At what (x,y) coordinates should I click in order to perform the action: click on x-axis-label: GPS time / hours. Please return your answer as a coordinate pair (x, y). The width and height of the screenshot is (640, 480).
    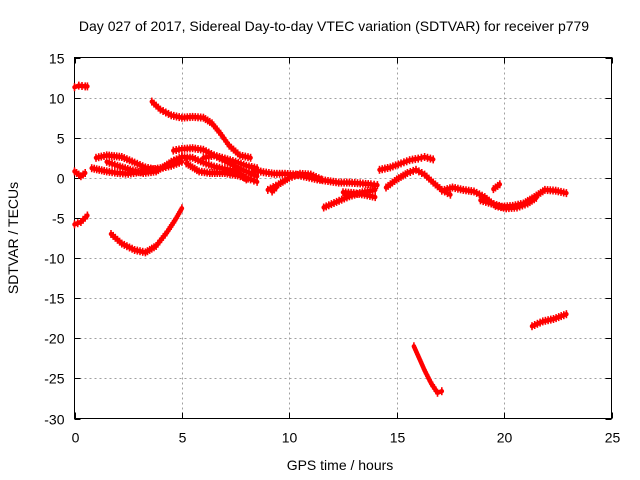
    Looking at the image, I should click on (340, 465).